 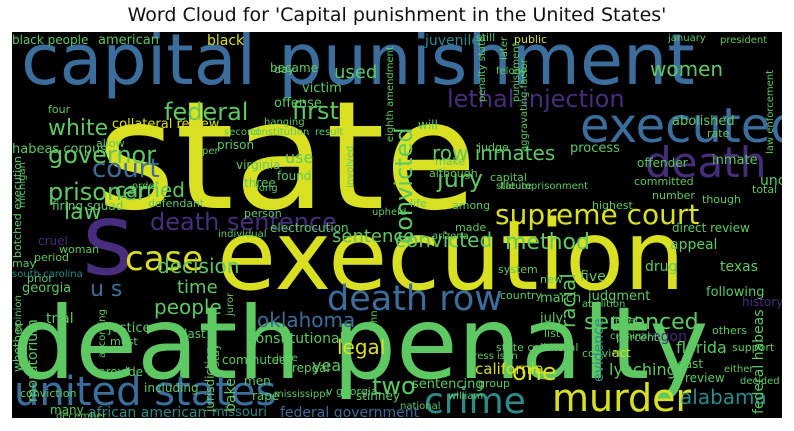 I want to click on word-legal: legal, so click(x=361, y=347).